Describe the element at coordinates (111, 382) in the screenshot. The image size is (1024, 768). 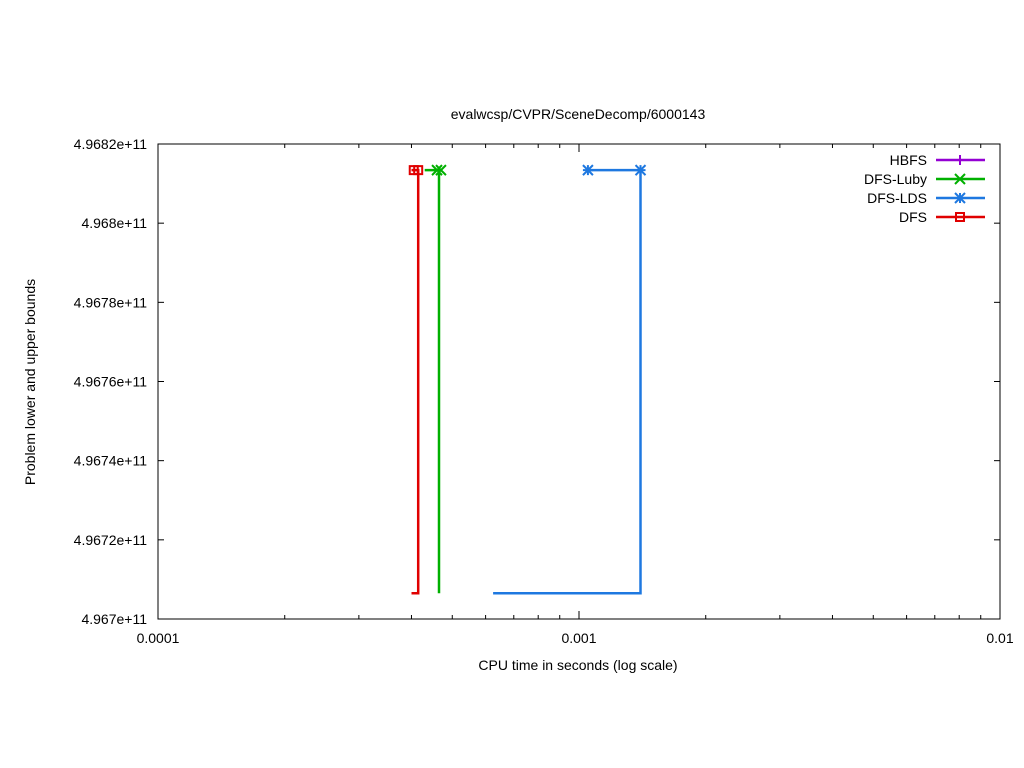
I see `y-tick-label: 4.9676e+11` at that location.